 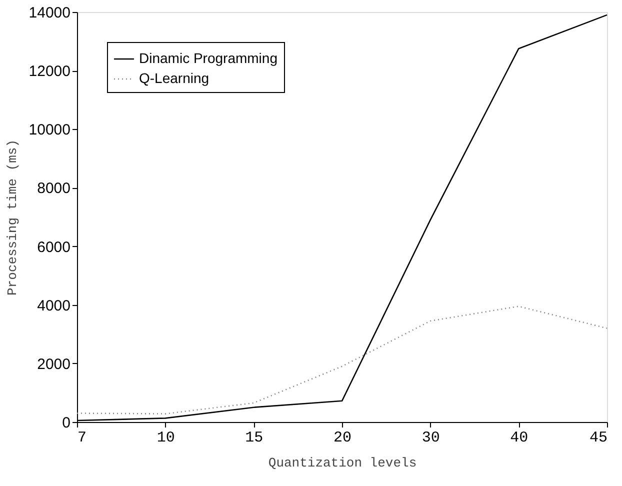 What do you see at coordinates (49, 71) in the screenshot?
I see `y-tick-label: 12000` at bounding box center [49, 71].